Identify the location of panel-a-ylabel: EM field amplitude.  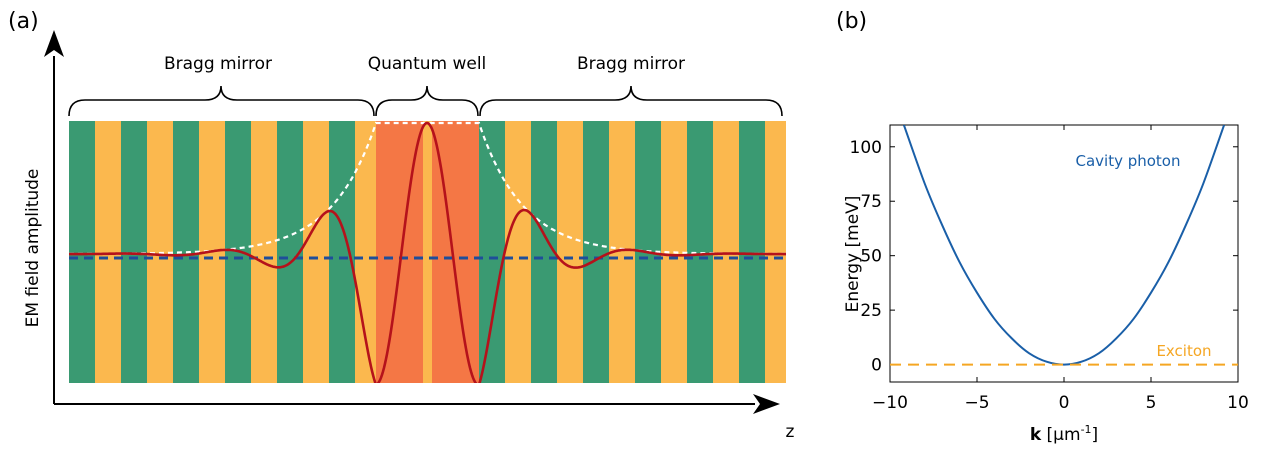
(33, 248).